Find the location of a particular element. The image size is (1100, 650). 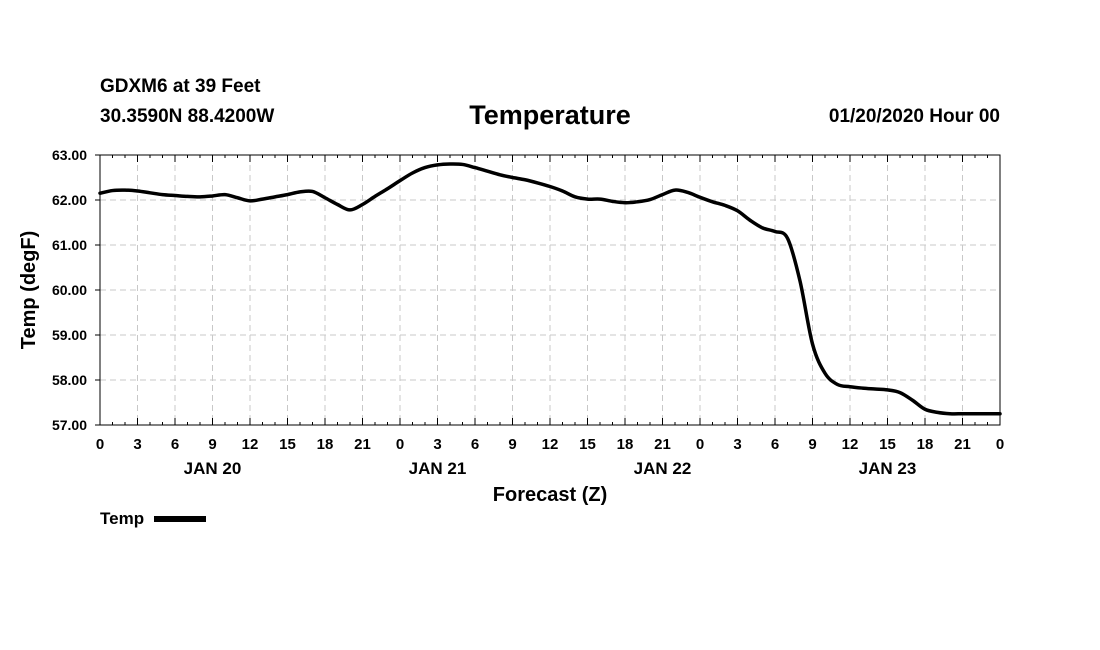

legend-label: Temp is located at coordinates (122, 518).